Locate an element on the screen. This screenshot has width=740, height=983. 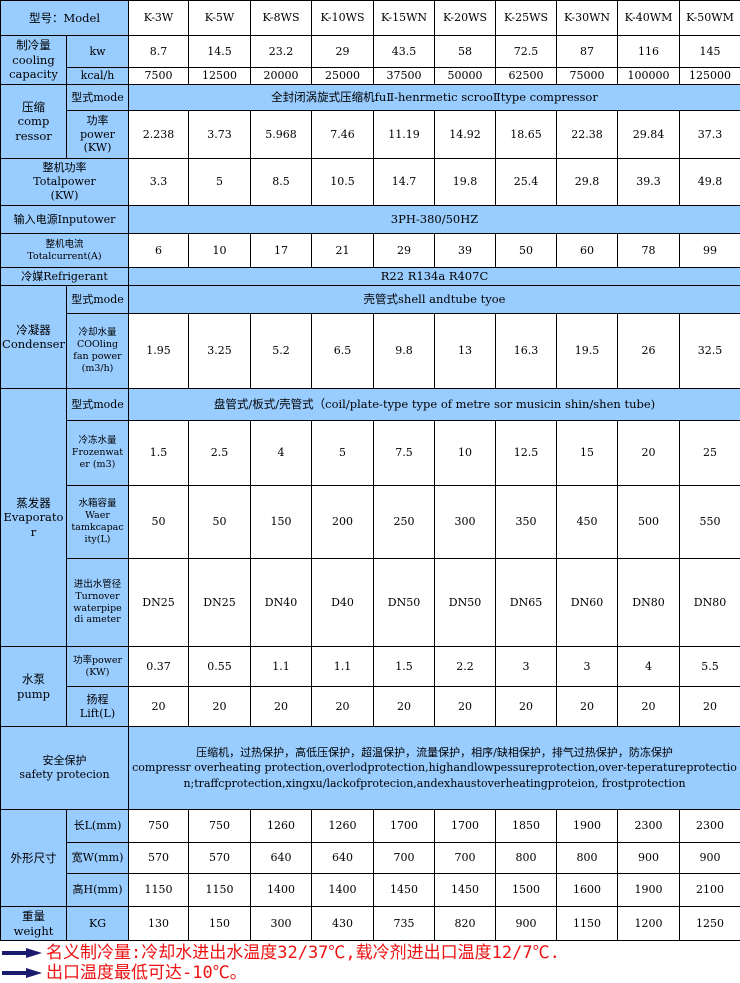
value-cell: 125000 is located at coordinates (710, 76).